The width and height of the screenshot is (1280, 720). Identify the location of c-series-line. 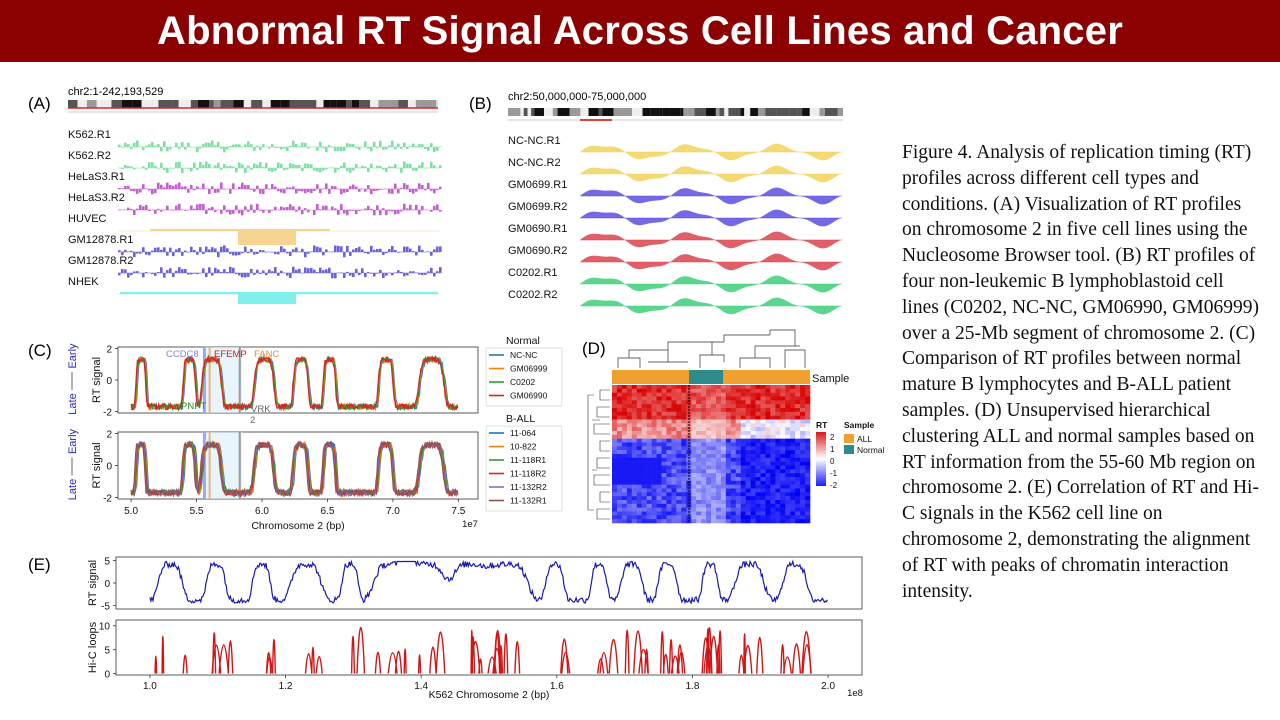
(294, 469).